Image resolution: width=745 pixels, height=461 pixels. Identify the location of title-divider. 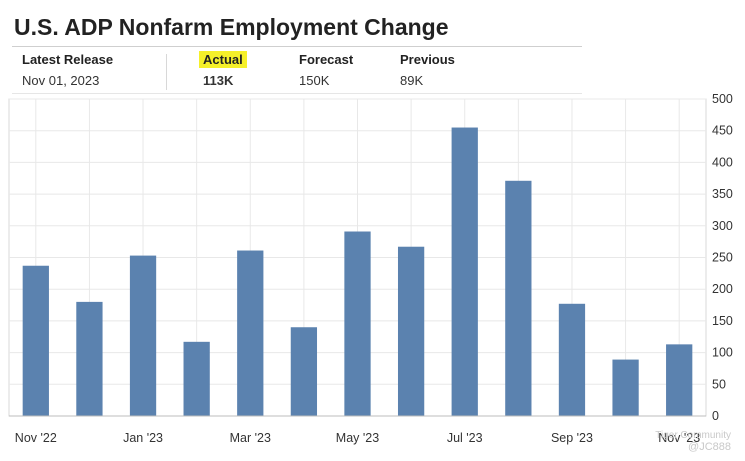
(297, 46).